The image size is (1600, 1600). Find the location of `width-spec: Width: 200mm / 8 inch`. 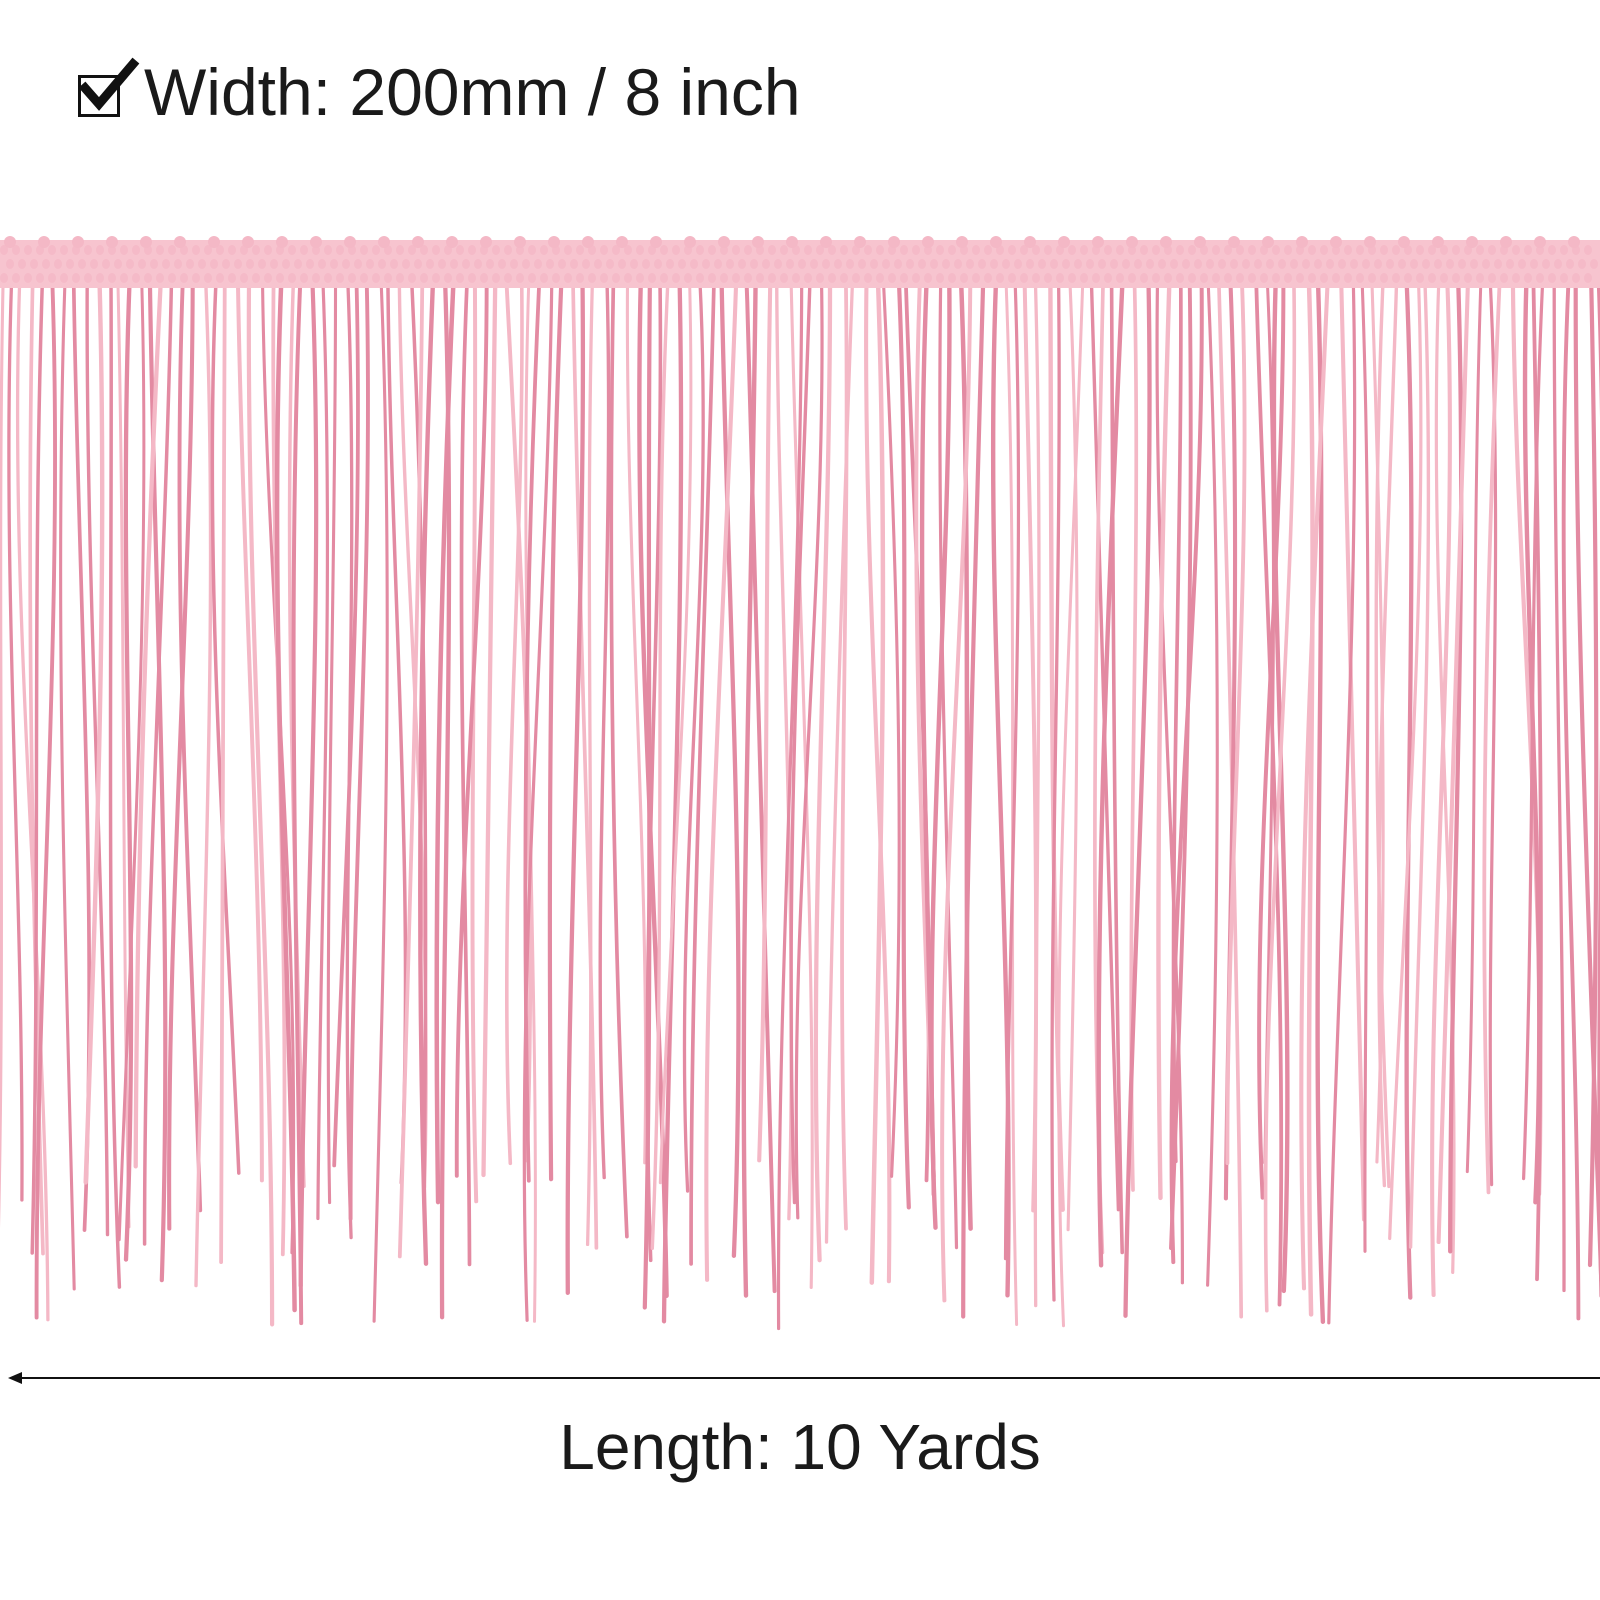

width-spec: Width: 200mm / 8 inch is located at coordinates (439, 92).